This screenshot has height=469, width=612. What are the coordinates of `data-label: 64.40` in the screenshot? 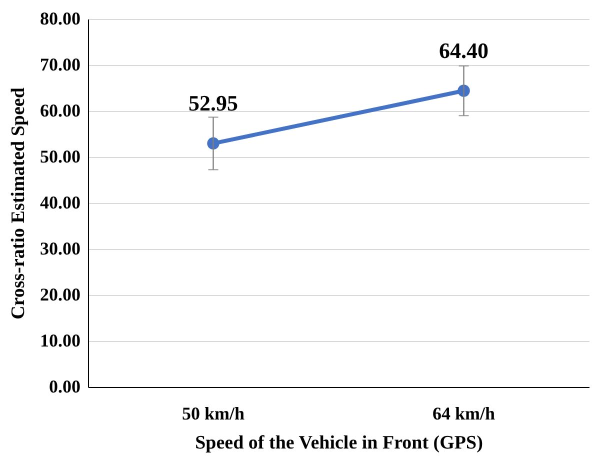 It's located at (463, 50).